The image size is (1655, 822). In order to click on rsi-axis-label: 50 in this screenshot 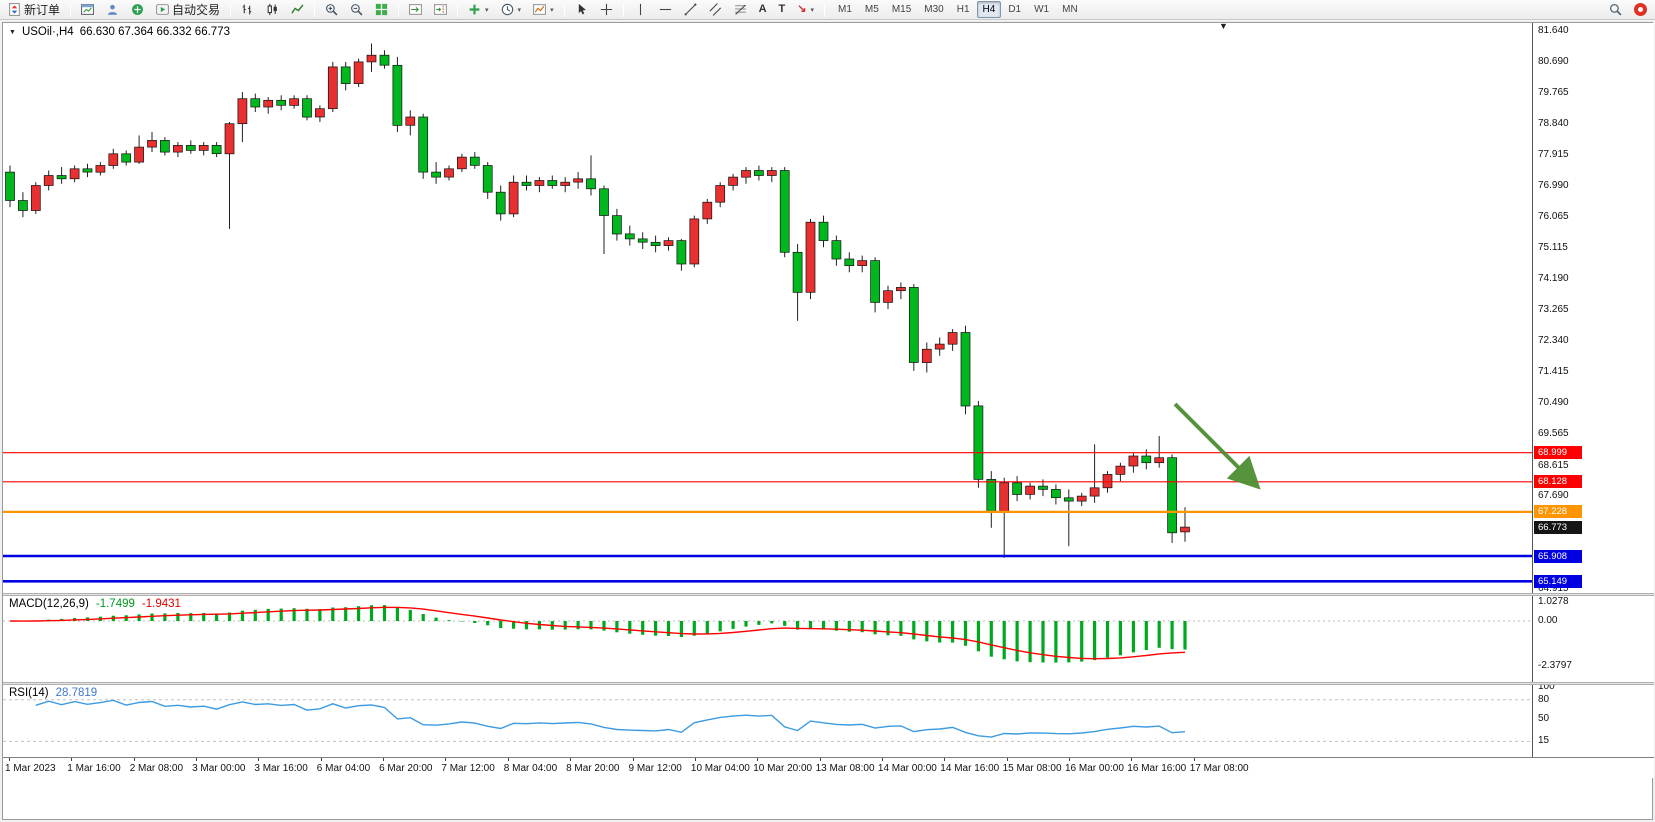, I will do `click(1544, 718)`.